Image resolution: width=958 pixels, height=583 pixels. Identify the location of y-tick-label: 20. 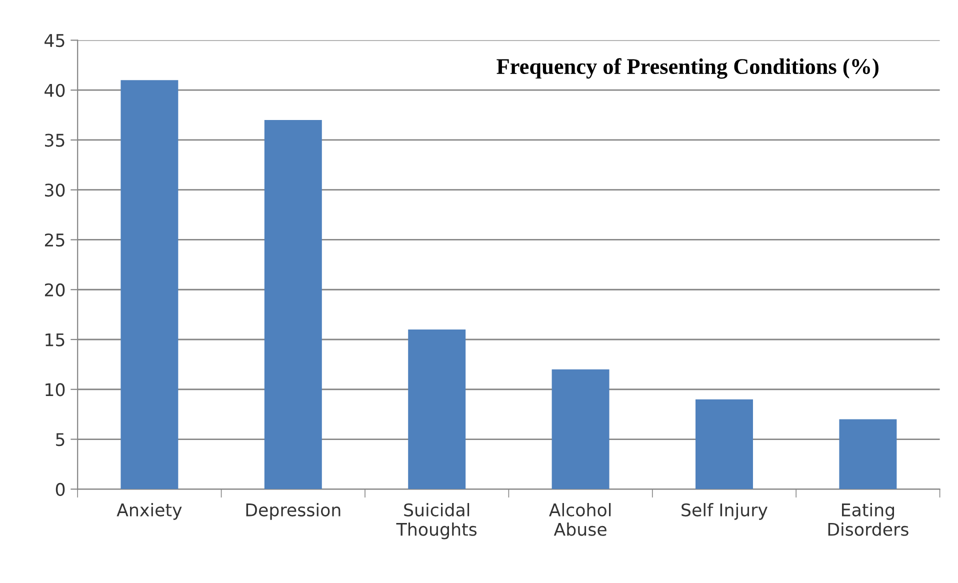
(54, 289).